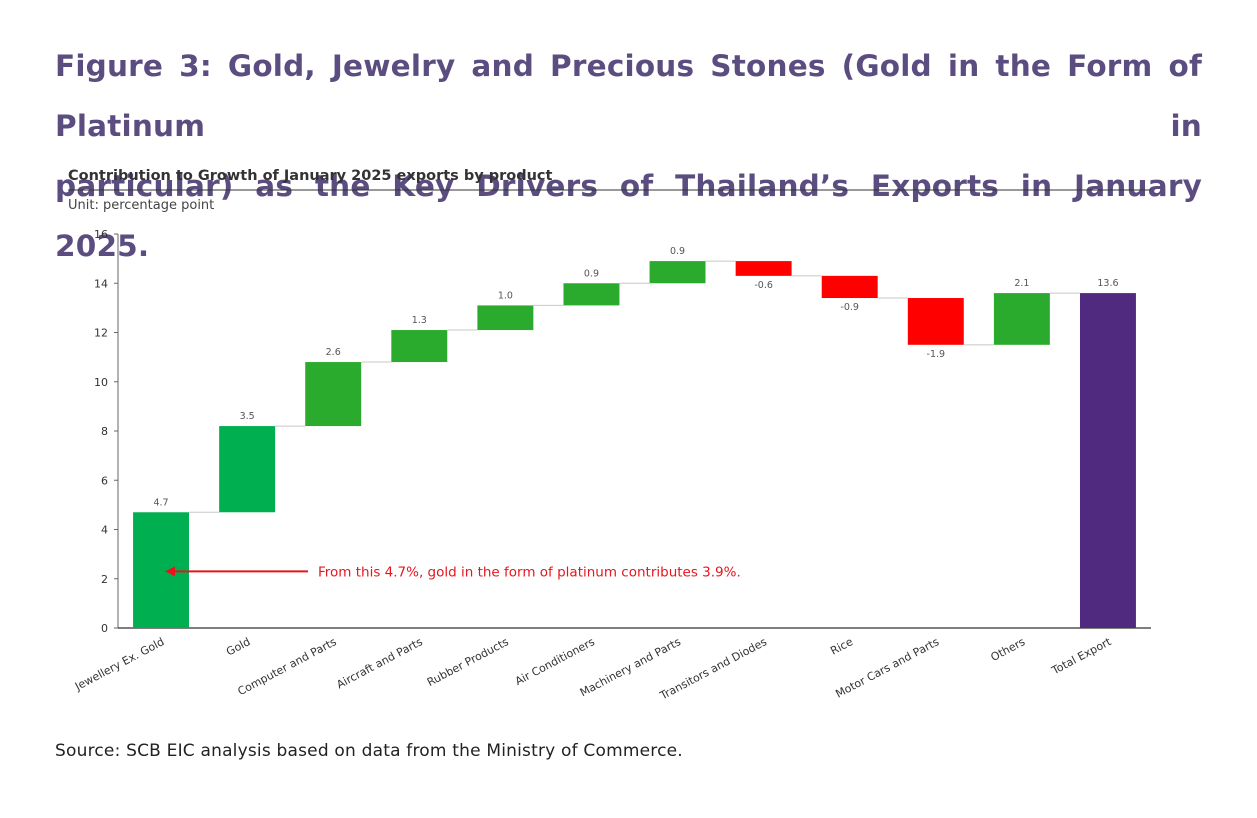 The height and width of the screenshot is (818, 1257). Describe the element at coordinates (101, 234) in the screenshot. I see `y-tick-label: 16` at that location.